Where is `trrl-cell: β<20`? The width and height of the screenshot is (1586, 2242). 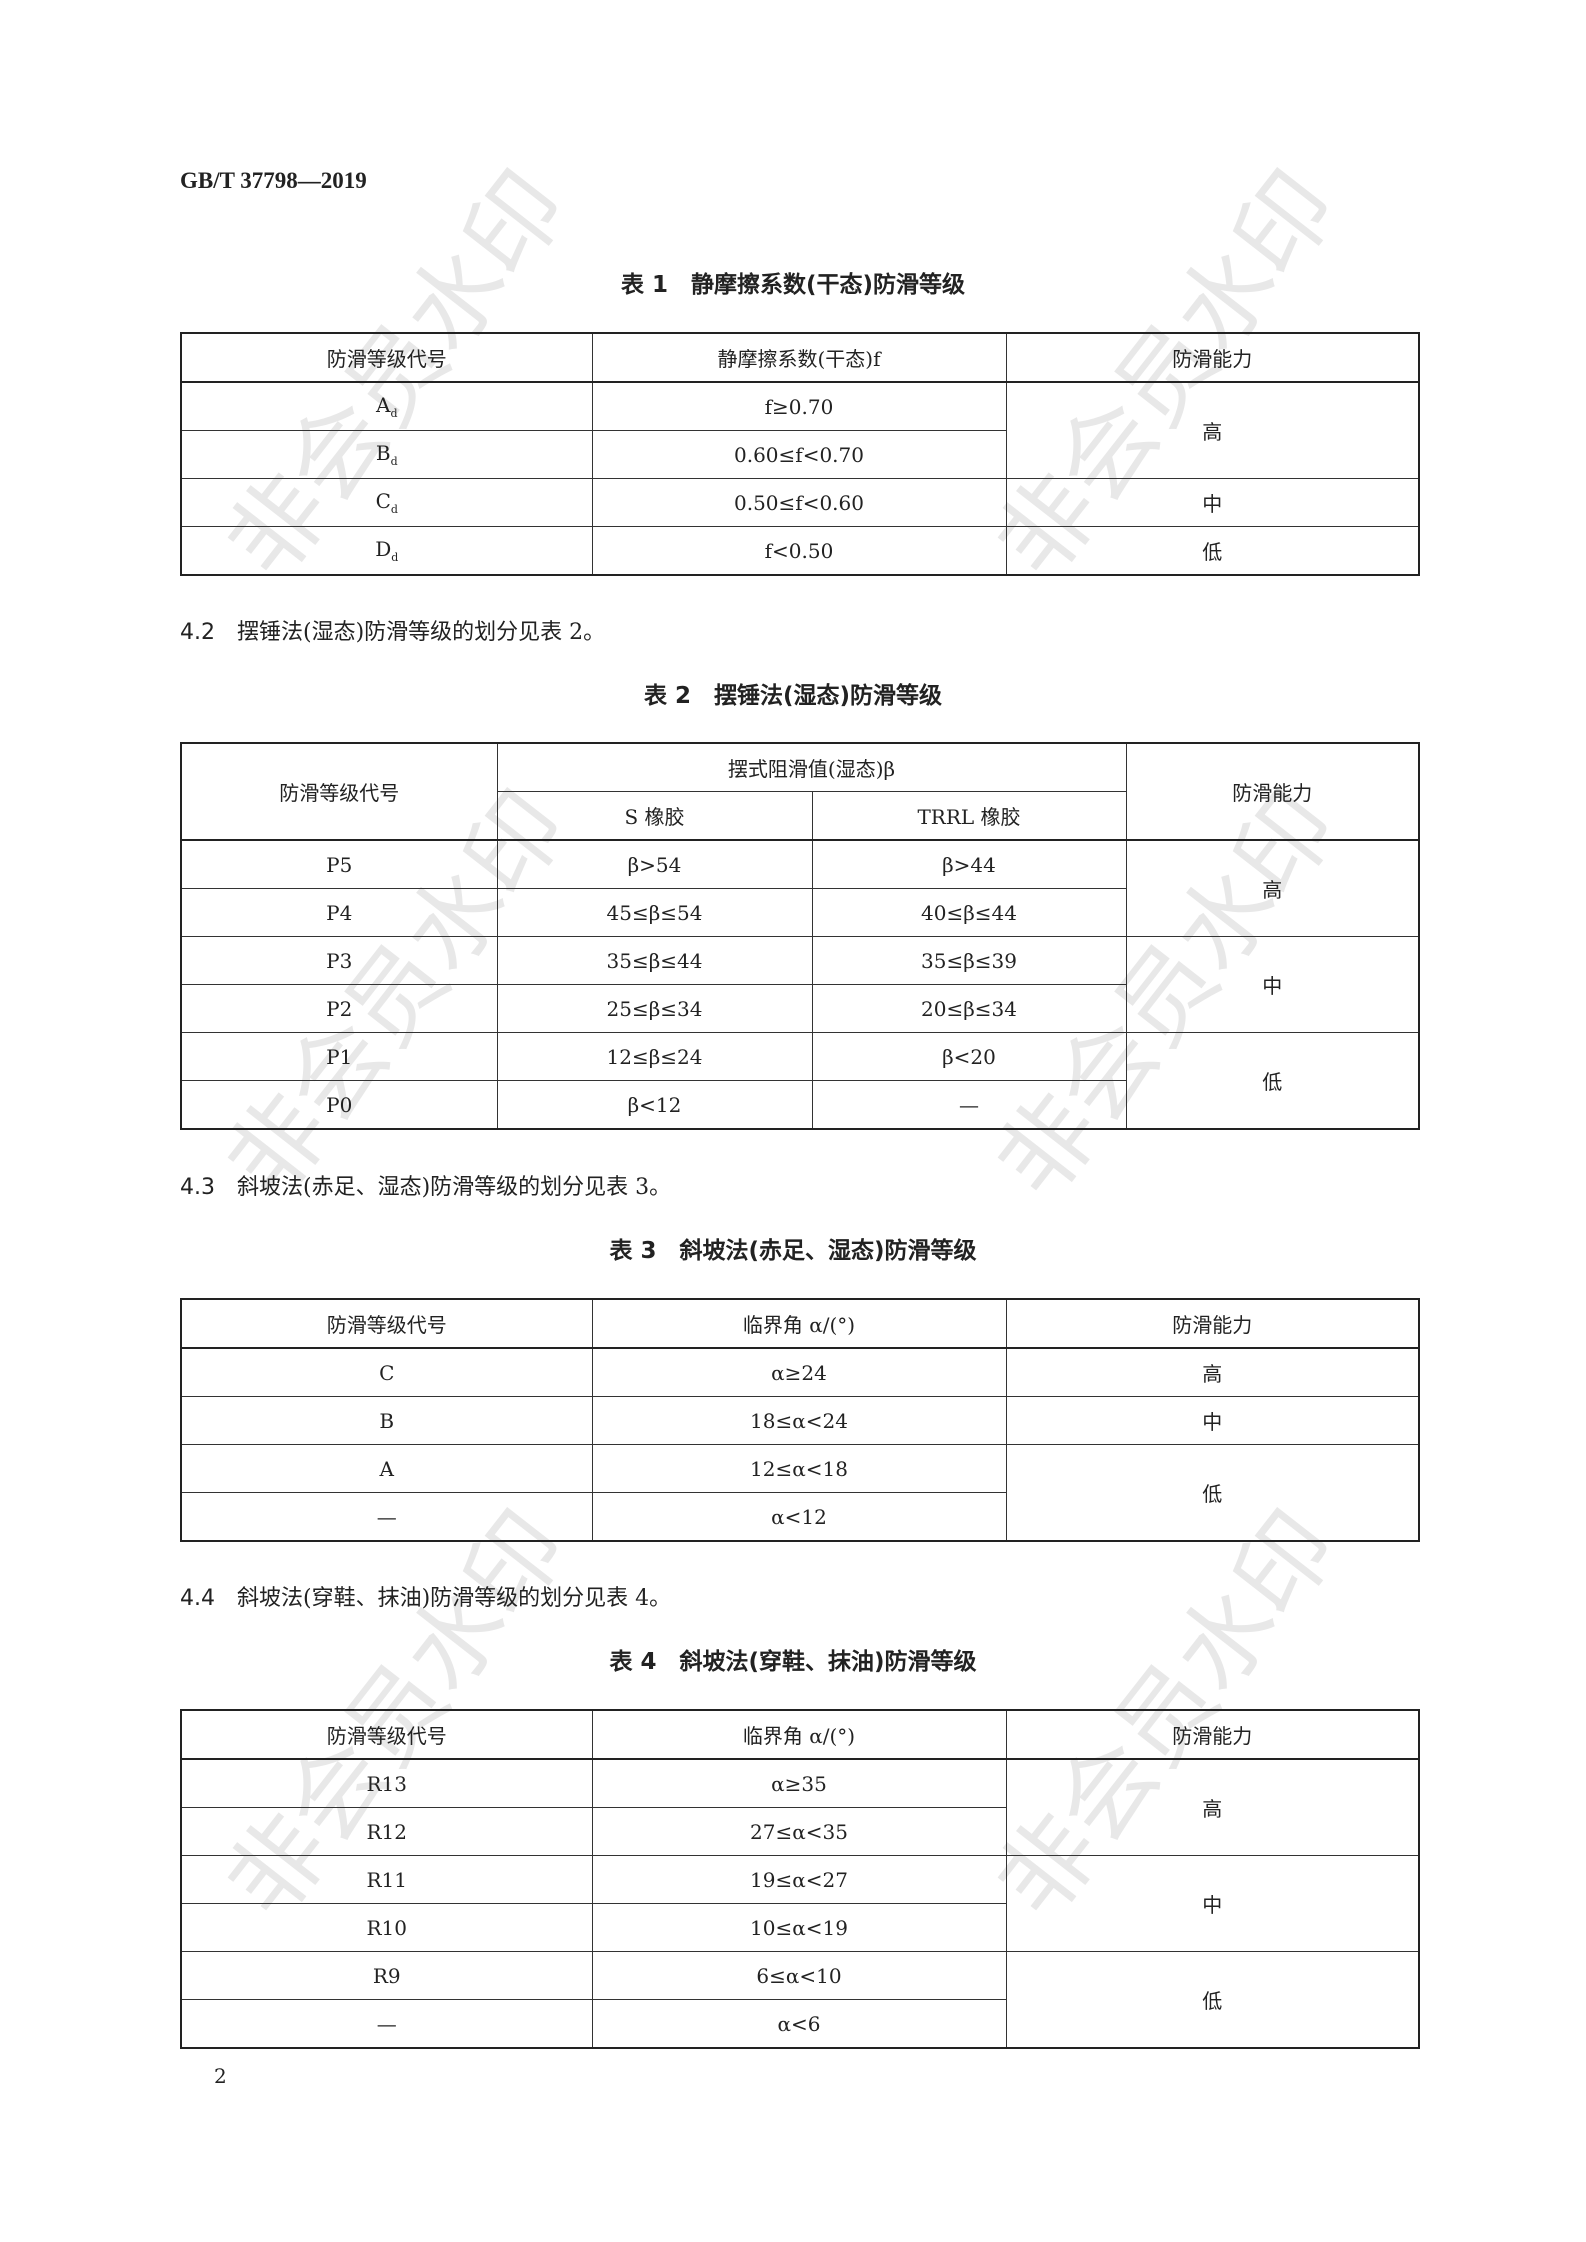 trrl-cell: β<20 is located at coordinates (969, 1056).